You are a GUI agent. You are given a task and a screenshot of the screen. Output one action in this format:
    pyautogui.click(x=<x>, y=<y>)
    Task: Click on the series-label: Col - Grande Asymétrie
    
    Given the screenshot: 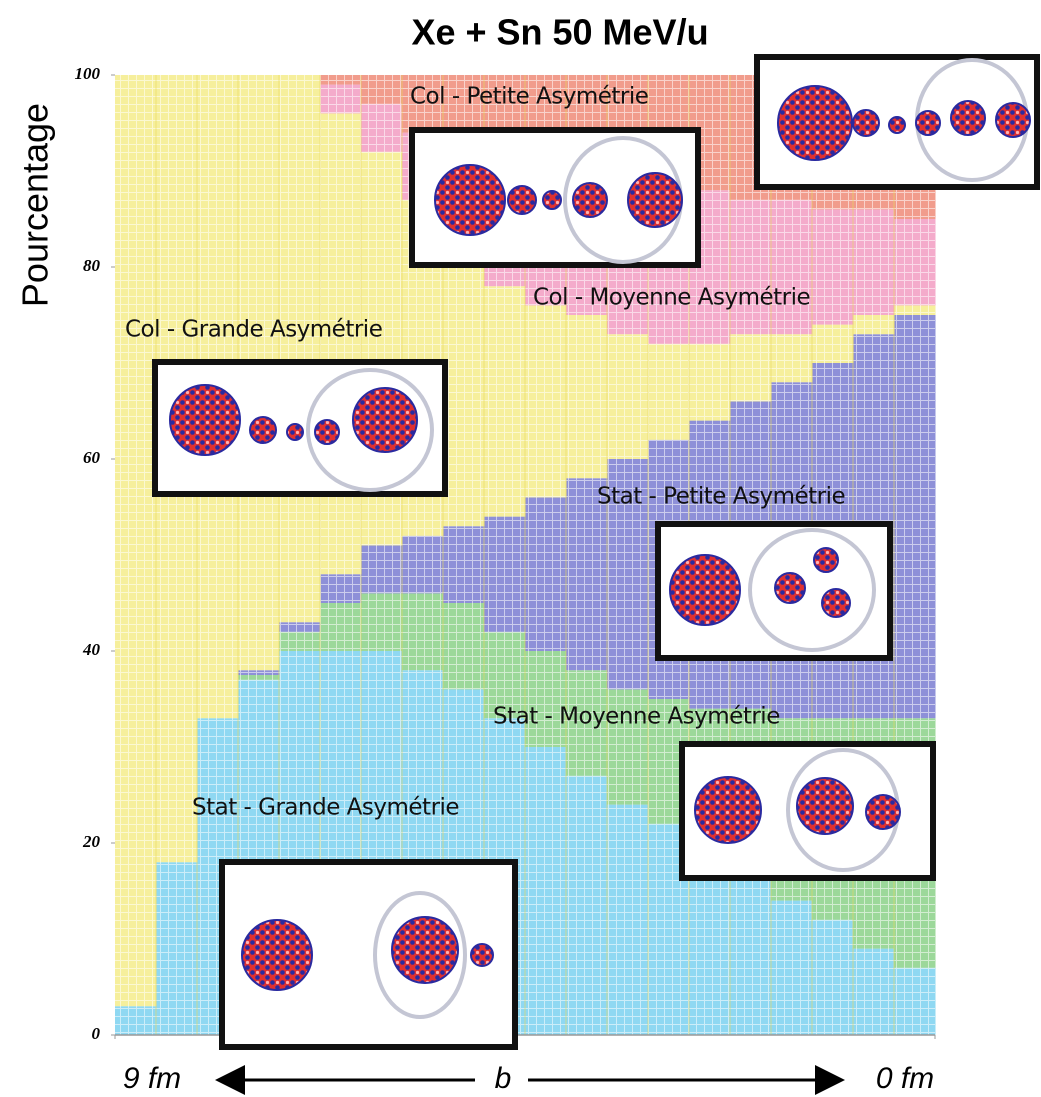 What is the action you would take?
    pyautogui.click(x=253, y=330)
    